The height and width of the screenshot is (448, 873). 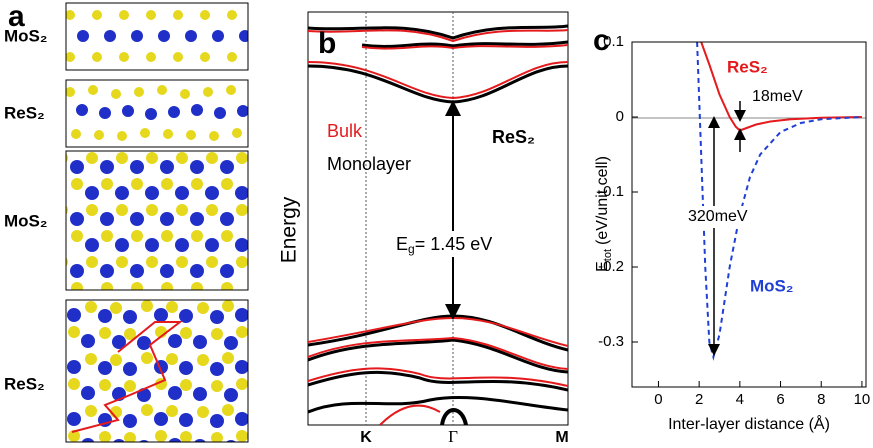 What do you see at coordinates (602, 266) in the screenshot?
I see `y-symbol: E` at bounding box center [602, 266].